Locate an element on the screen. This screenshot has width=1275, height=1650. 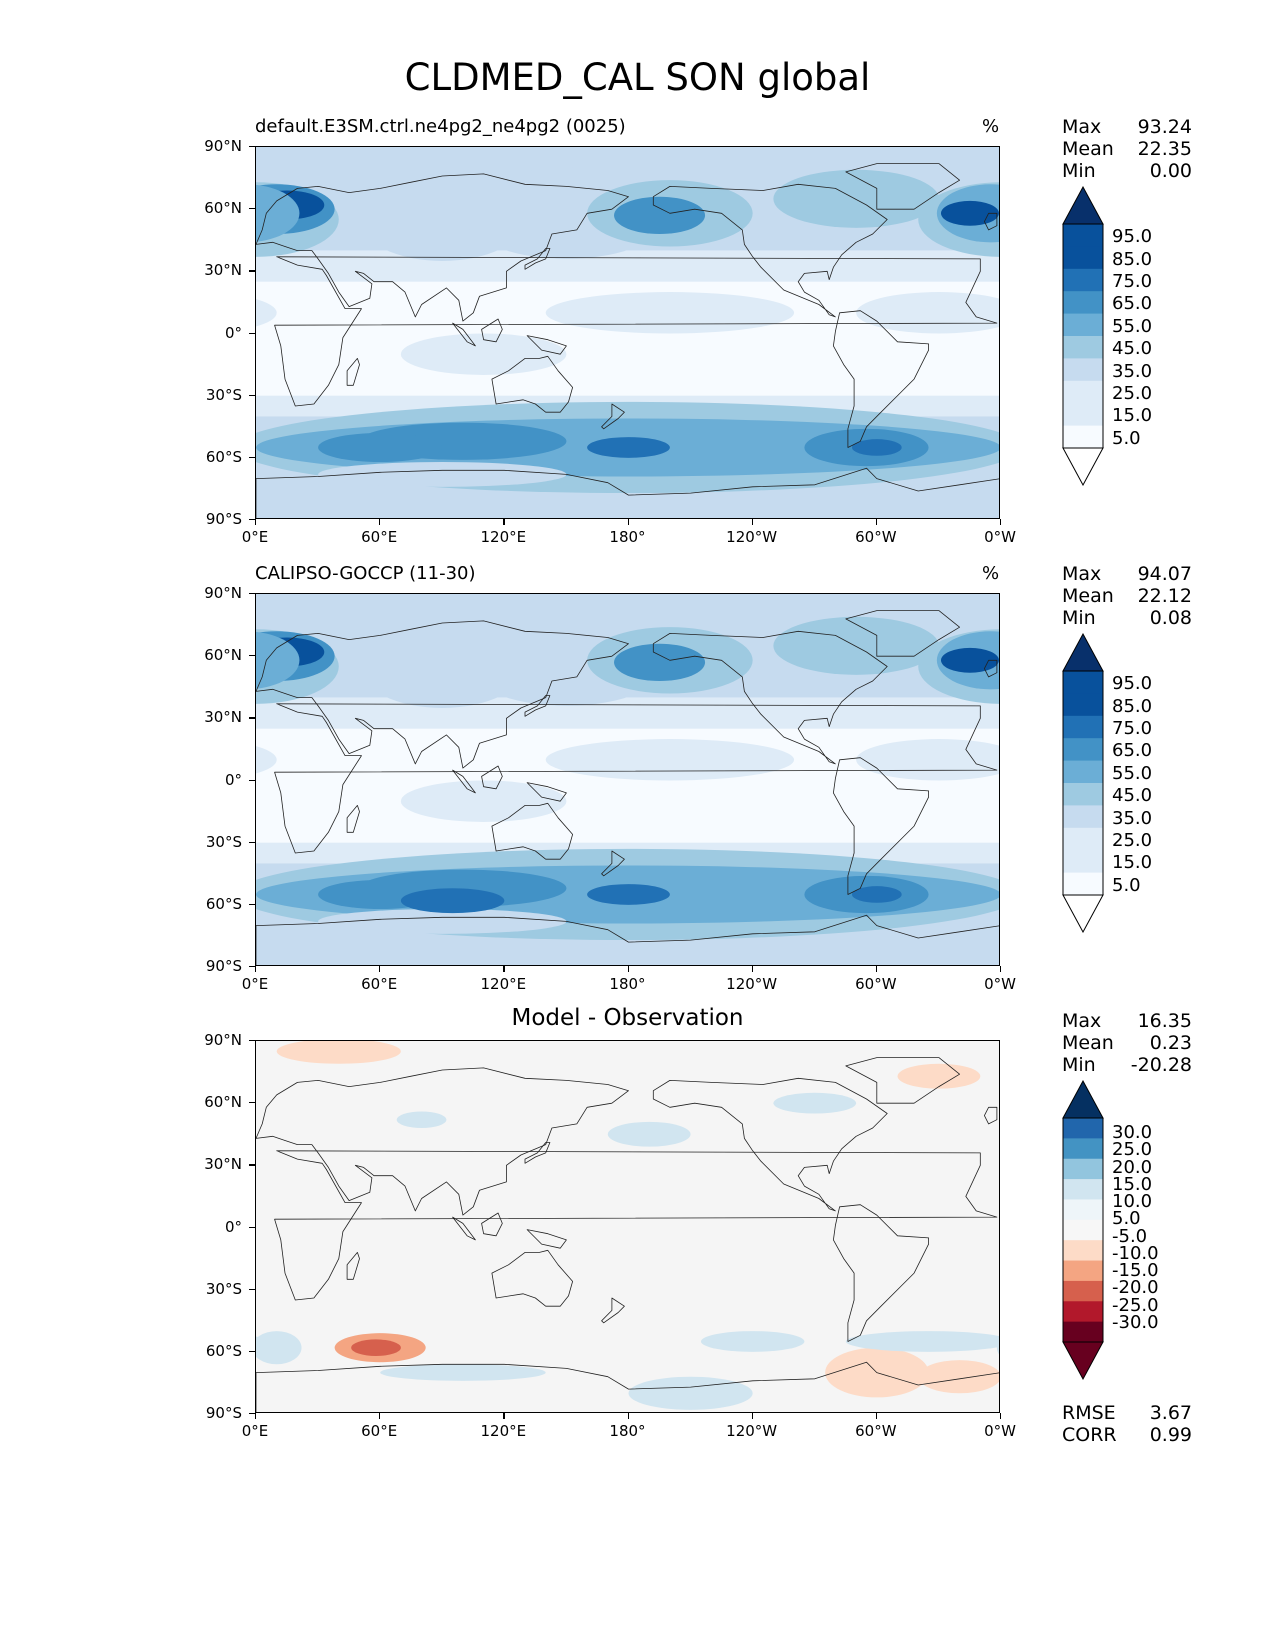
stat-row: Max 93.24 is located at coordinates (1127, 127).